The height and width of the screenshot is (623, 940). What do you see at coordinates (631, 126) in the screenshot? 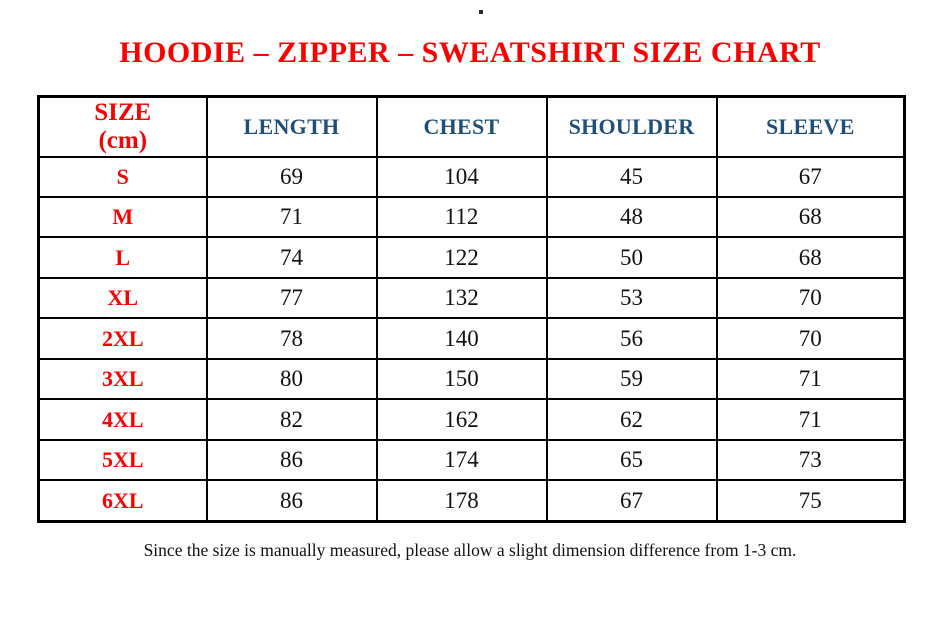
I see `header-shoulder: SHOULDER` at bounding box center [631, 126].